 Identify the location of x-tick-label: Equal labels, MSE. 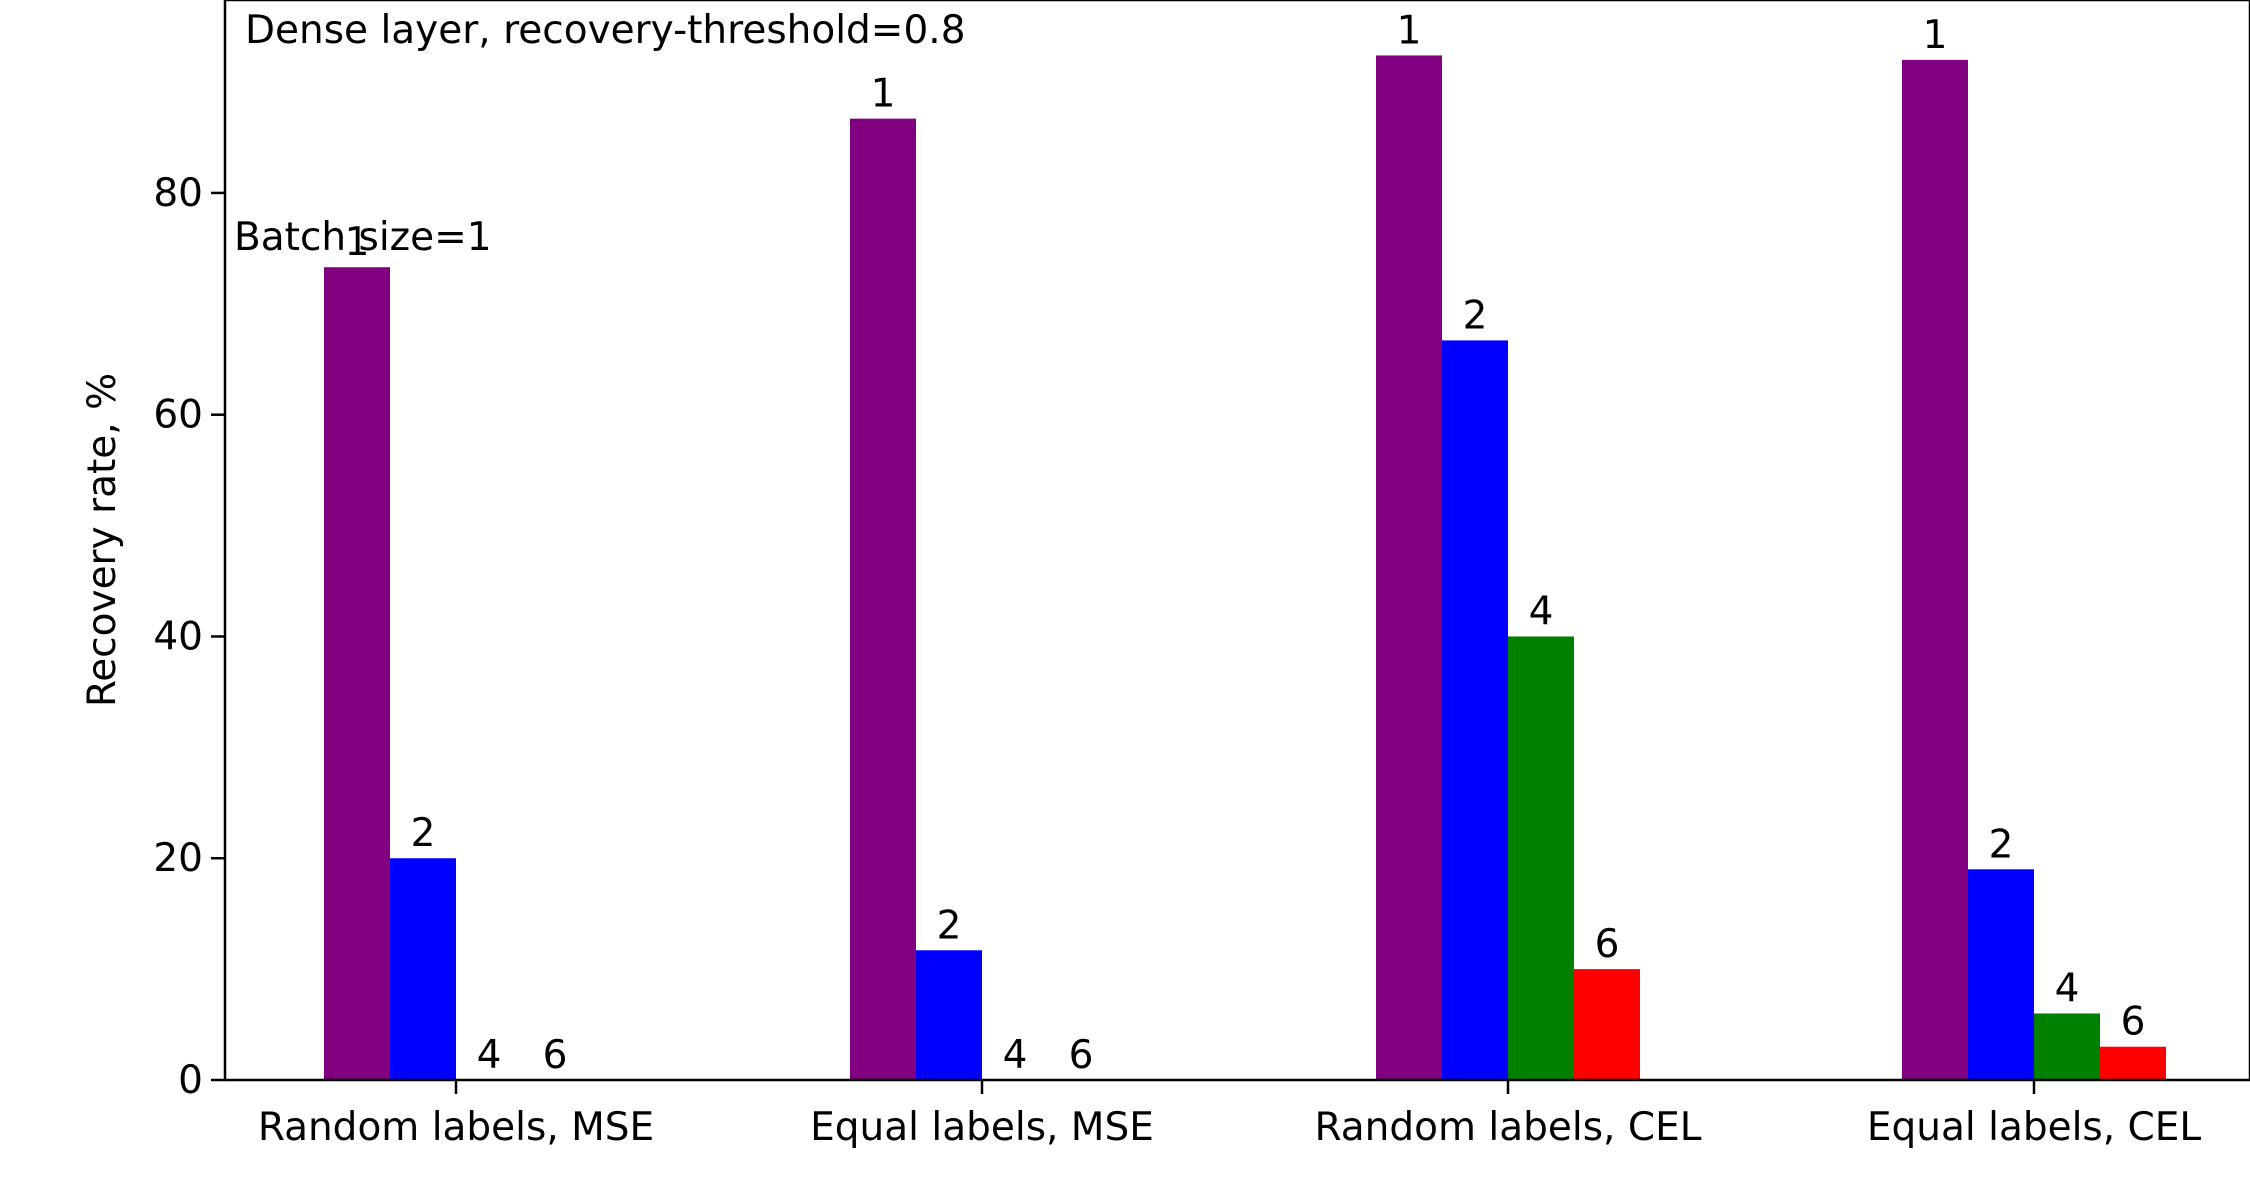
(982, 1127).